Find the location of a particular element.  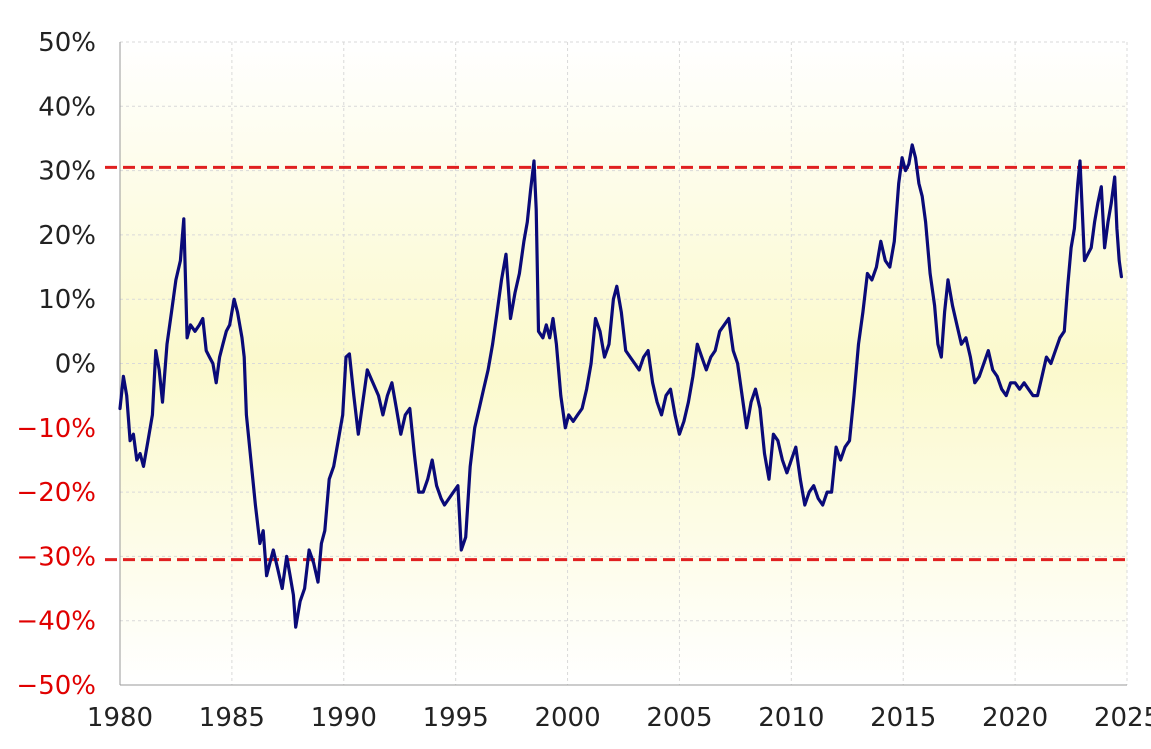

y-tick-label: −50% is located at coordinates (56, 686).